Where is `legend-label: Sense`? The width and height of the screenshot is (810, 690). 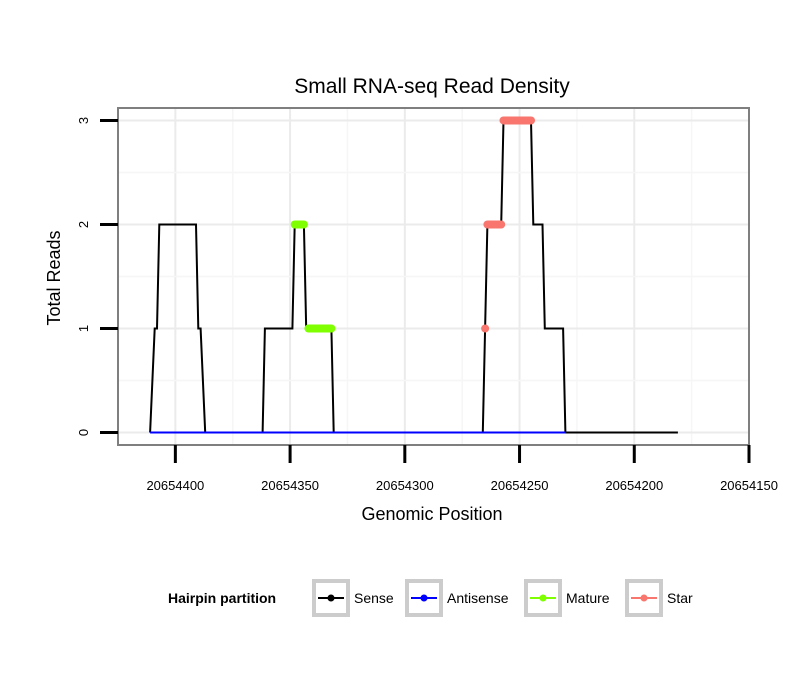
legend-label: Sense is located at coordinates (374, 598).